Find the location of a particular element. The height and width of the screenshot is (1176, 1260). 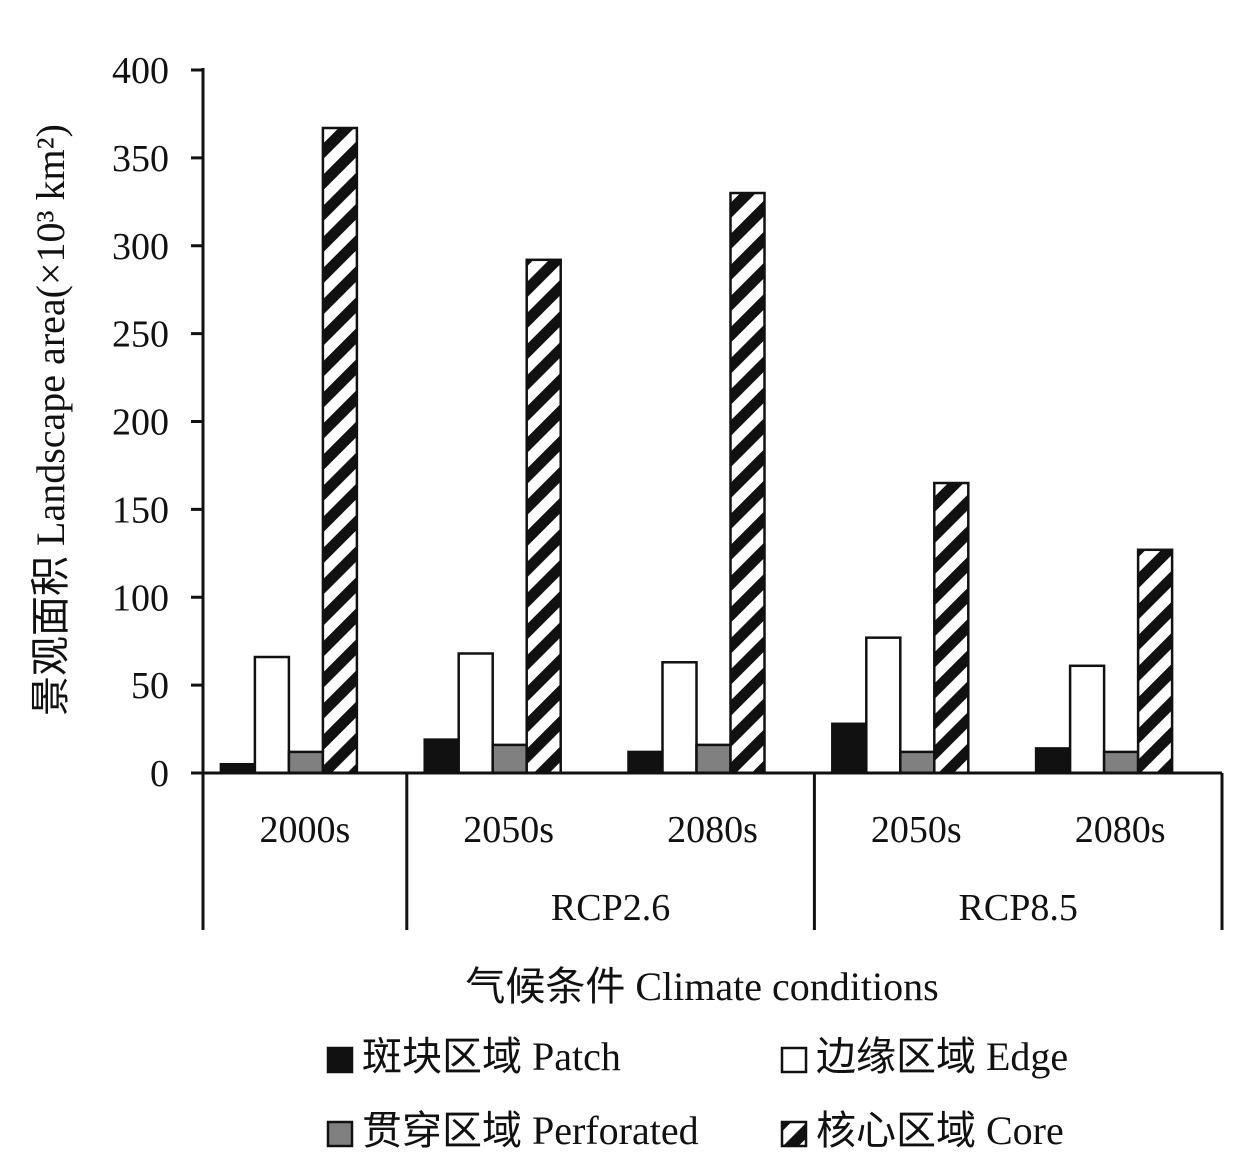

y-tick-label: 200 is located at coordinates (140, 423).